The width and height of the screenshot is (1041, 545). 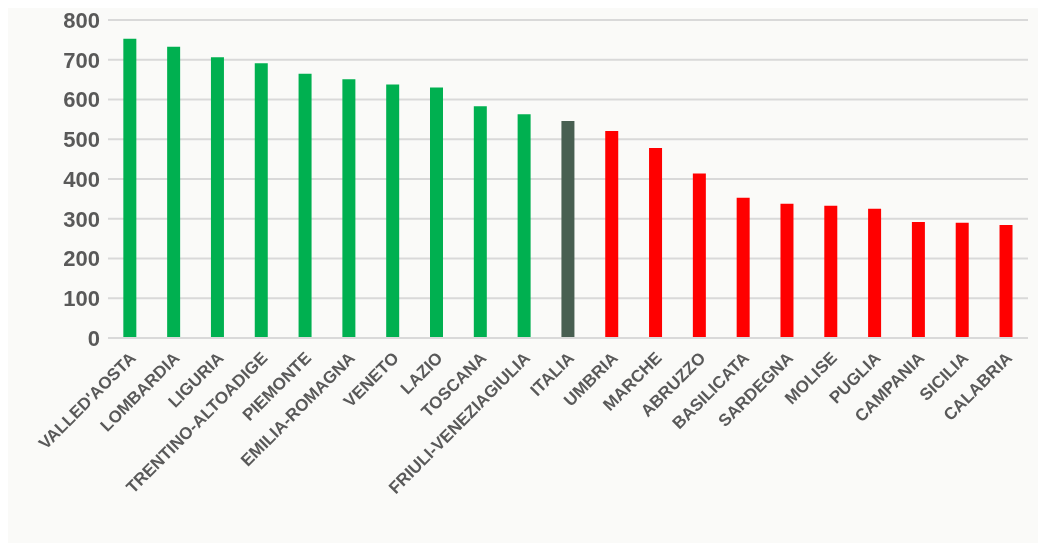 I want to click on y-tick-label: 100, so click(x=81, y=299).